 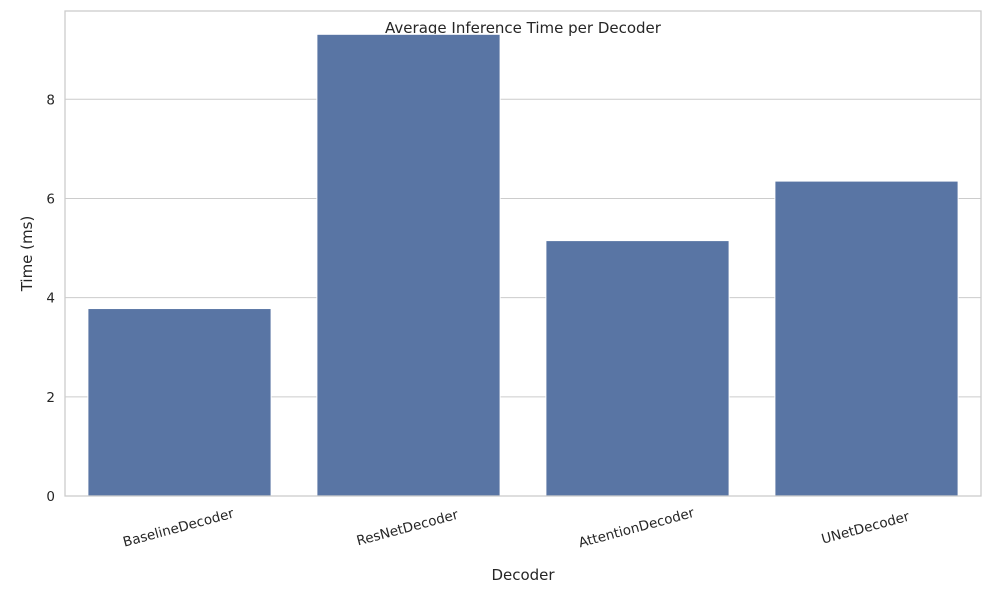 What do you see at coordinates (637, 528) in the screenshot?
I see `x-tick-label: AttentionDecoder` at bounding box center [637, 528].